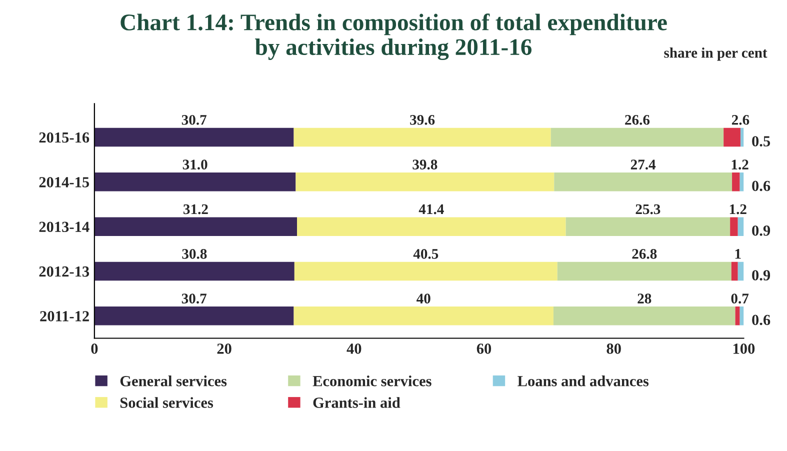 This screenshot has height=451, width=787. What do you see at coordinates (425, 165) in the screenshot?
I see `data-label: 39.8` at bounding box center [425, 165].